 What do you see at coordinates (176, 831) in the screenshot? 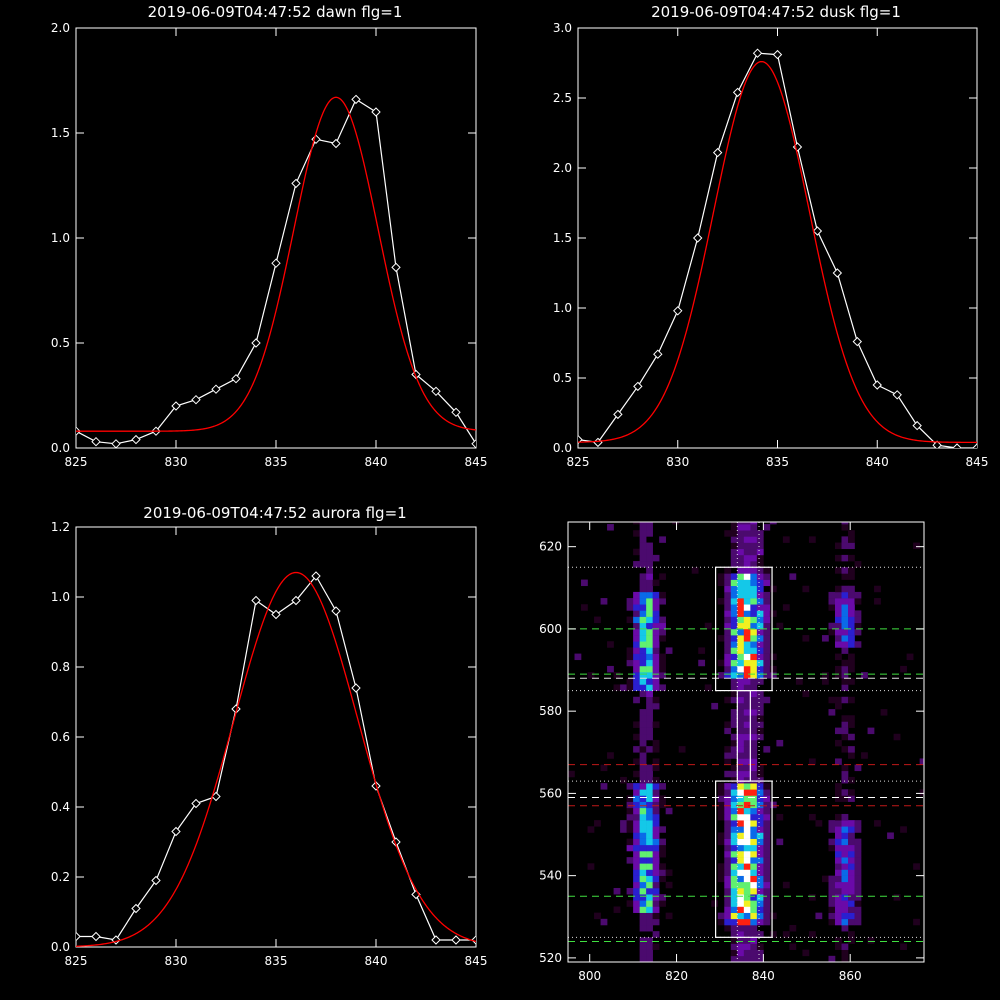
I see `aurora-data-point` at bounding box center [176, 831].